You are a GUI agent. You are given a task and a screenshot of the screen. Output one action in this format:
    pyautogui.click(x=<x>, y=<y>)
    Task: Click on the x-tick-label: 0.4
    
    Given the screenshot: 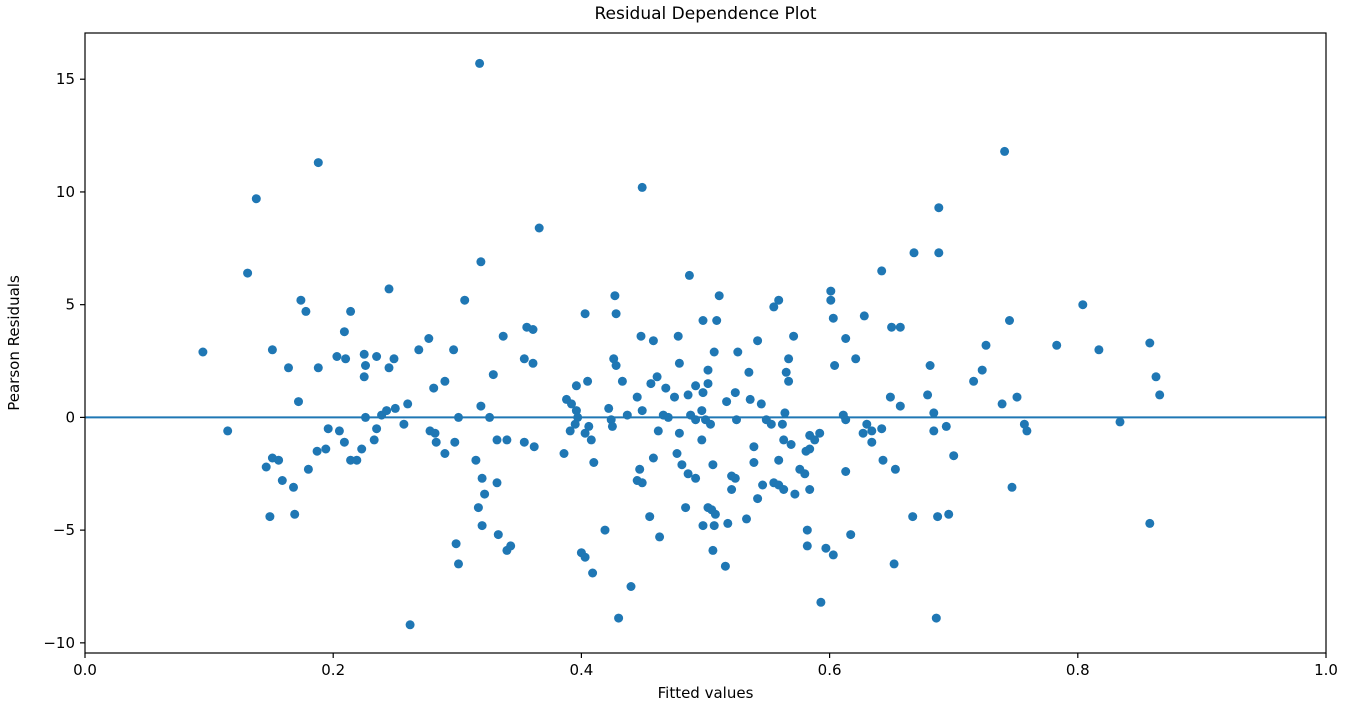 What is the action you would take?
    pyautogui.click(x=581, y=670)
    